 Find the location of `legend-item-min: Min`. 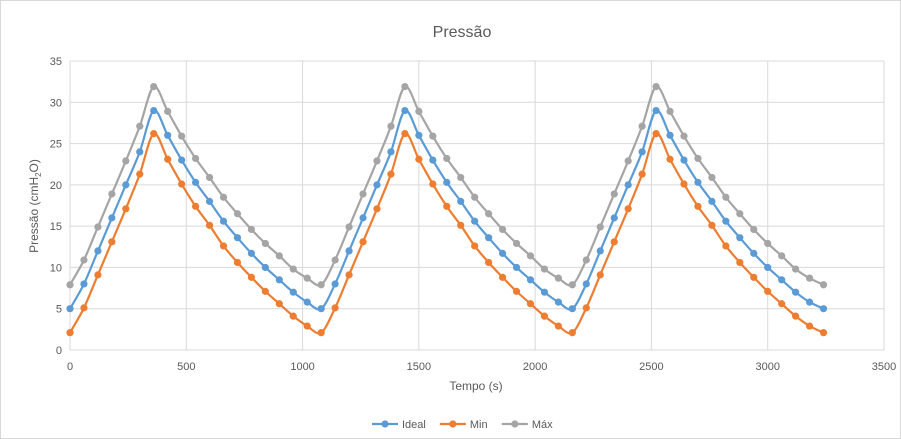

legend-item-min: Min is located at coordinates (463, 425).